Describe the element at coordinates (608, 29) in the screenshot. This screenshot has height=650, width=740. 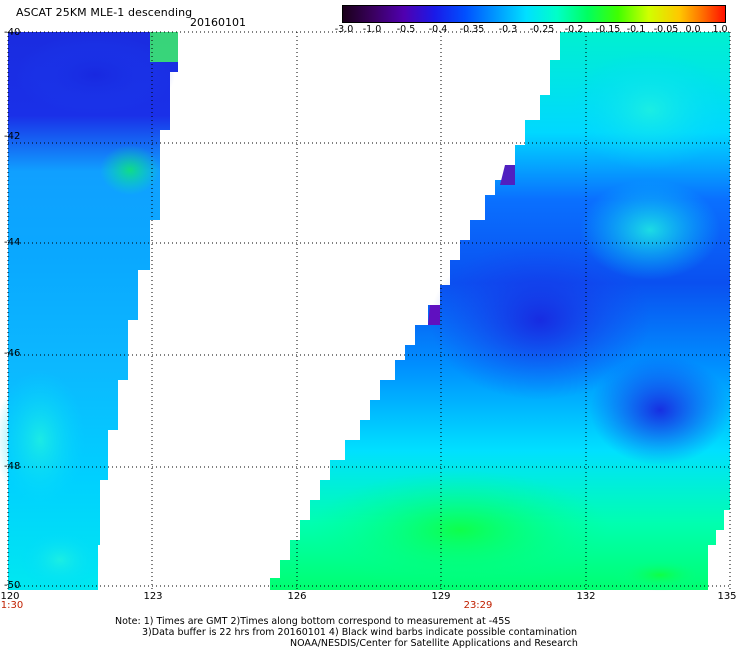
I see `colorbar-label: -0.15` at that location.